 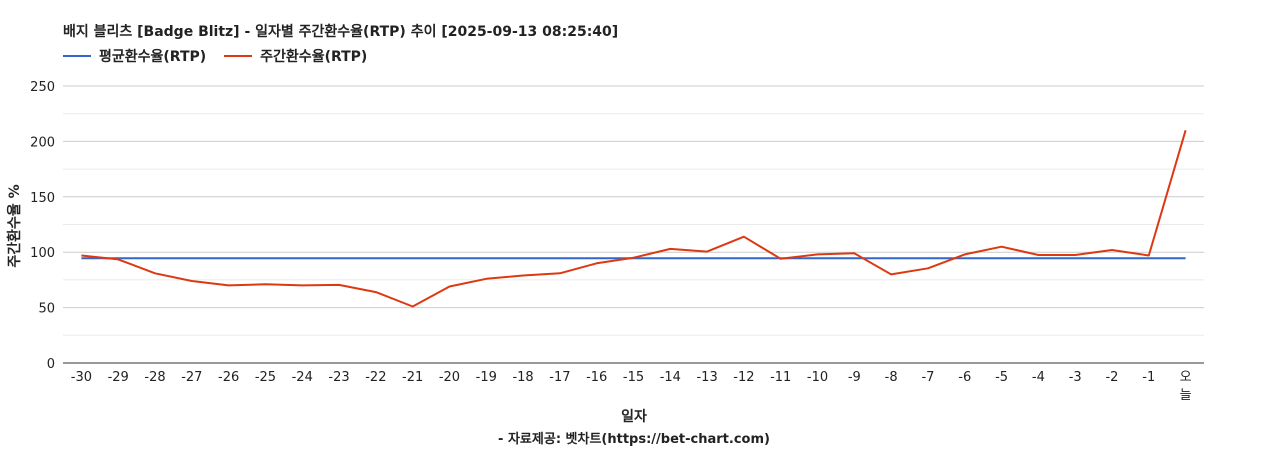 I want to click on legend-item-average: 평균환수율(RTP), so click(x=134, y=56).